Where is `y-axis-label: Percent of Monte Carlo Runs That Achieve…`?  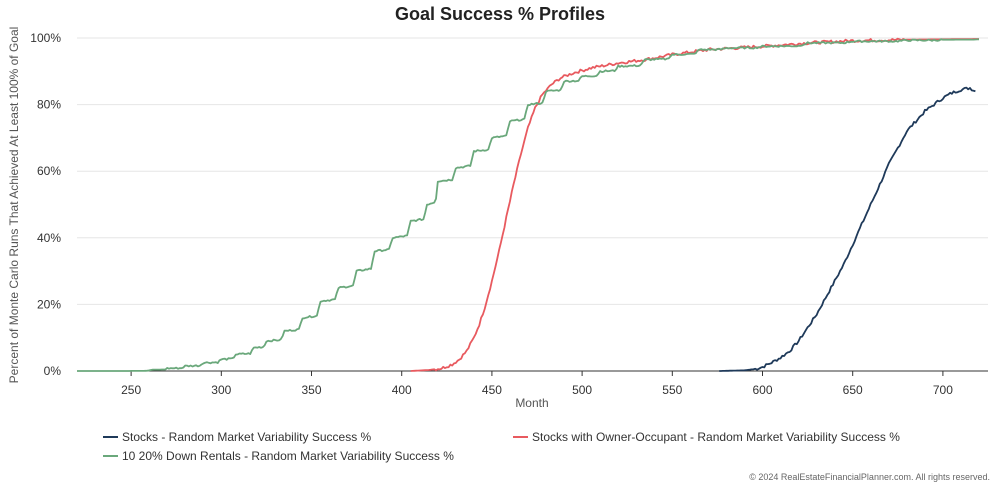 y-axis-label: Percent of Monte Carlo Runs That Achieve… is located at coordinates (14, 205).